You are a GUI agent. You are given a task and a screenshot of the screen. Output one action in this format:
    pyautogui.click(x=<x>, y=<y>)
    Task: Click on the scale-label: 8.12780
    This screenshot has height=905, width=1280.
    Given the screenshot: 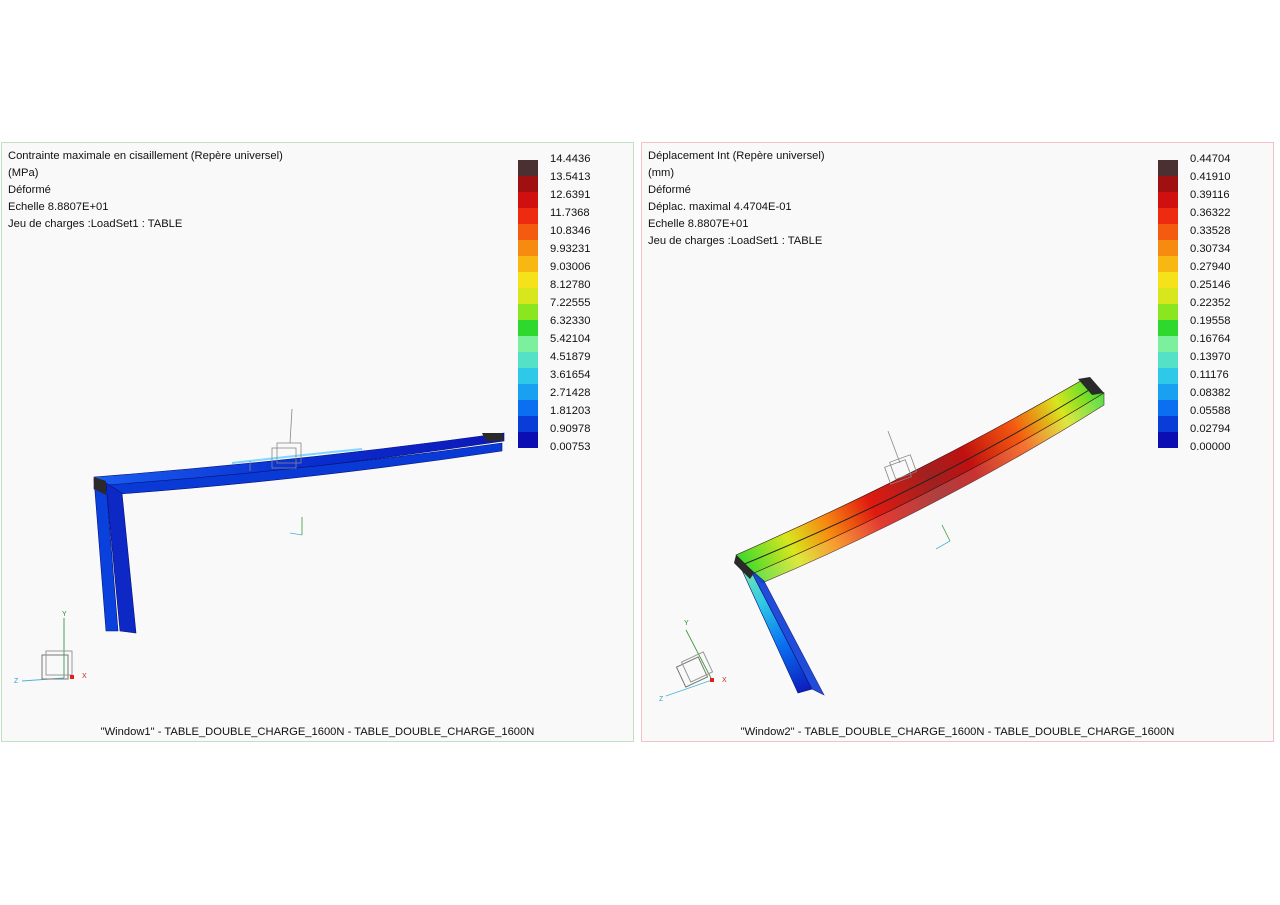 What is the action you would take?
    pyautogui.click(x=570, y=285)
    